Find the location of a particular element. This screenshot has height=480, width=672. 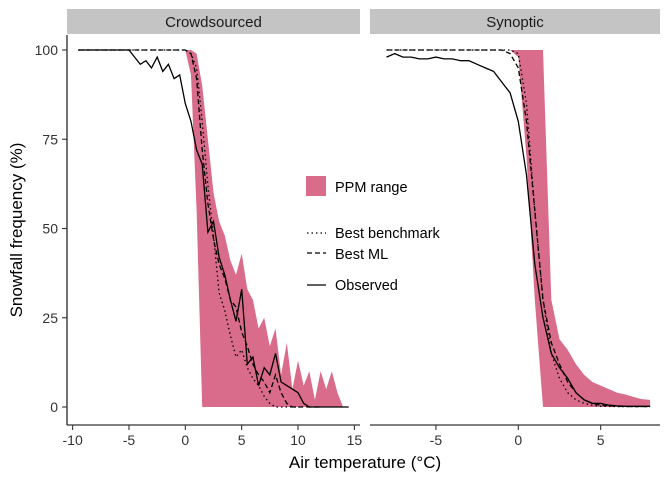

legend-label-observed: Observed is located at coordinates (366, 286).